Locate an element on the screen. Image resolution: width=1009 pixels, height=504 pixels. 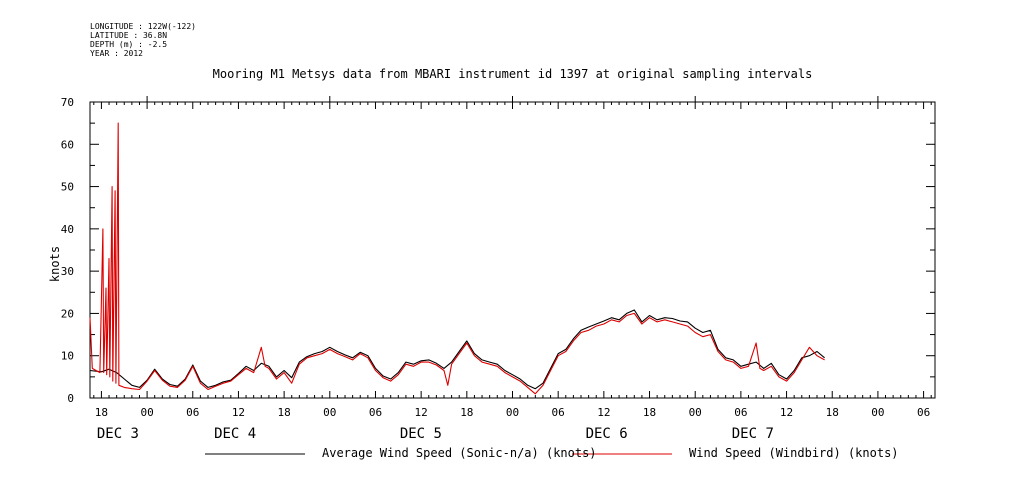
meta-latitude: LATITUDE : 36.8N is located at coordinates (129, 35).